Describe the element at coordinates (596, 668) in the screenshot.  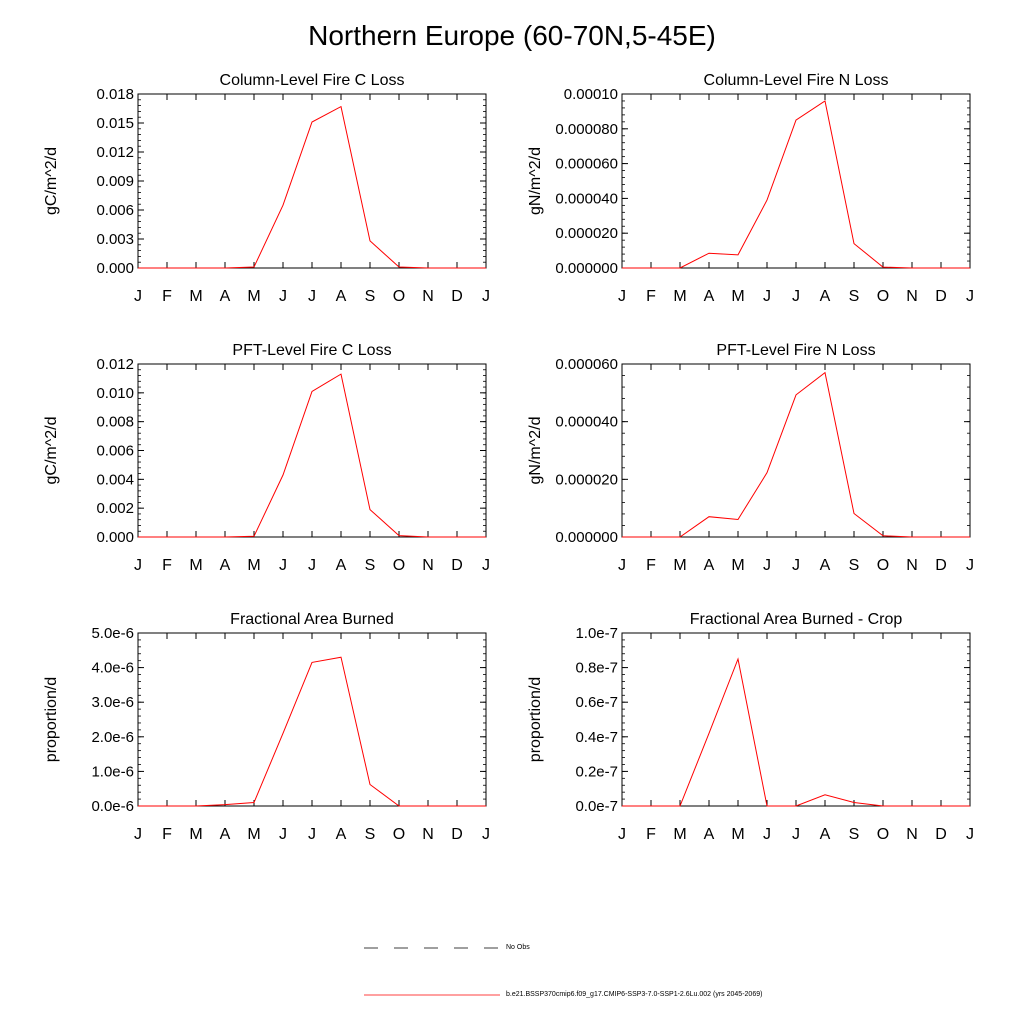
I see `y-tick-label: 0.8e-7` at that location.